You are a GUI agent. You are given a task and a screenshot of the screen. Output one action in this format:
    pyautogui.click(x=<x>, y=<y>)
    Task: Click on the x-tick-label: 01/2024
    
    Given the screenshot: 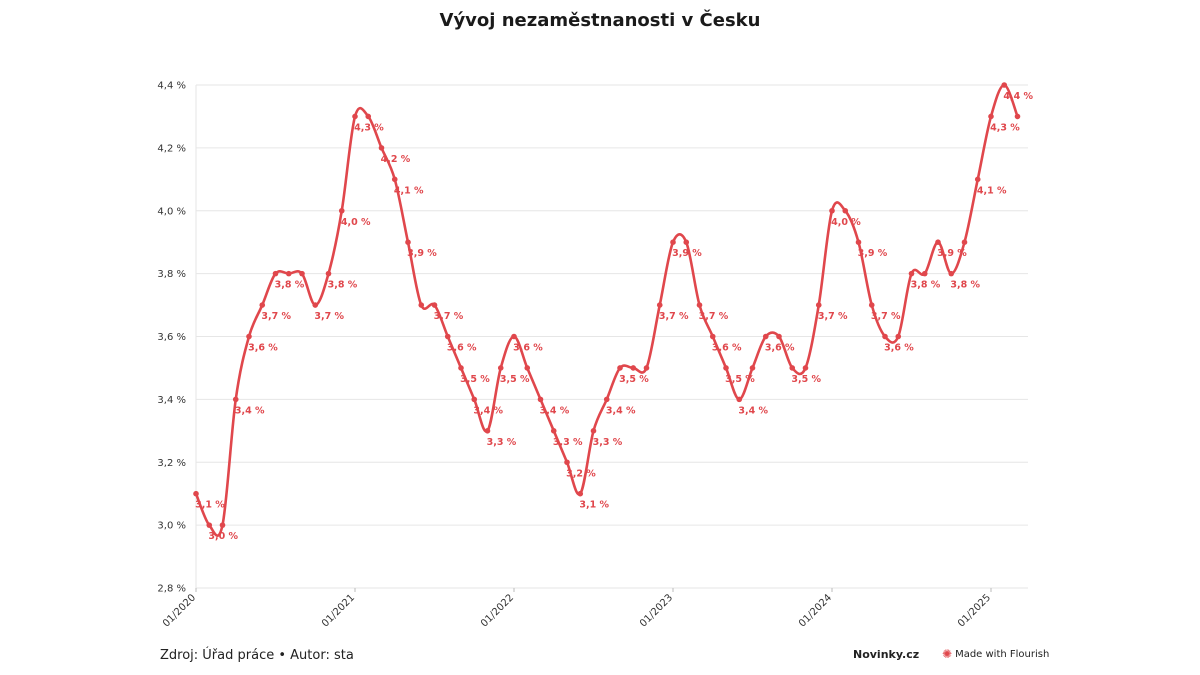 What is the action you would take?
    pyautogui.click(x=815, y=610)
    